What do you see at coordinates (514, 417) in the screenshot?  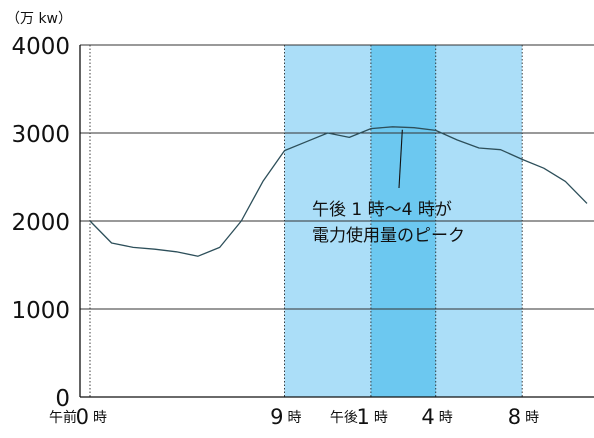 I see `x-tick-number: 8` at bounding box center [514, 417].